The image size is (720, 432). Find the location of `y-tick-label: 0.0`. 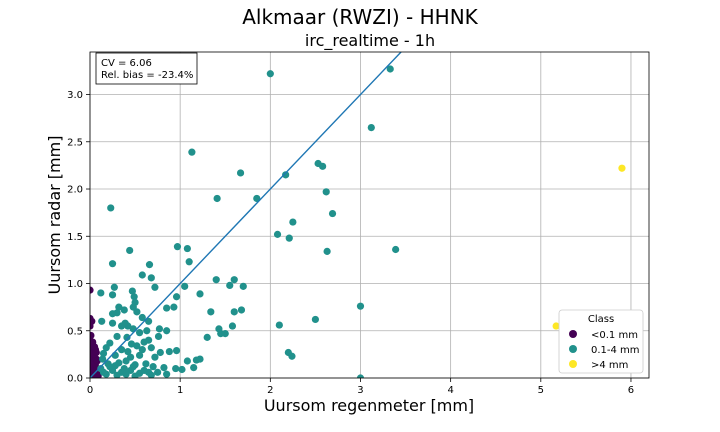

y-tick-label: 0.0 is located at coordinates (75, 379).